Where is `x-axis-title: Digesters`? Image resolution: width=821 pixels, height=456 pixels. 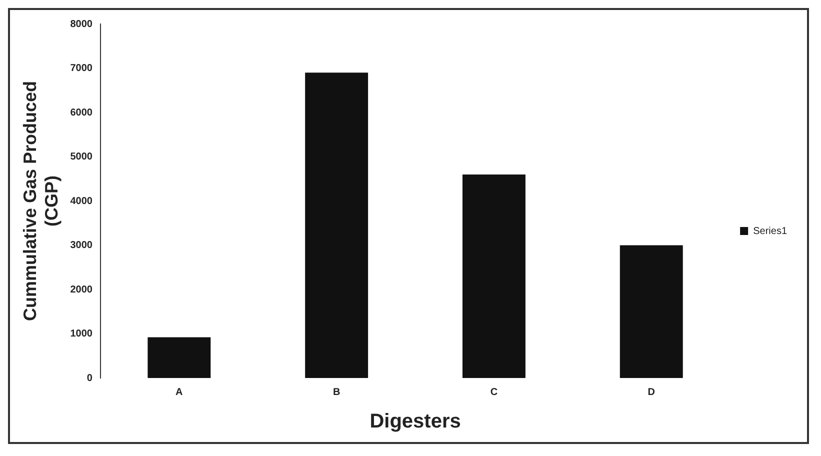
x-axis-title: Digesters is located at coordinates (415, 421).